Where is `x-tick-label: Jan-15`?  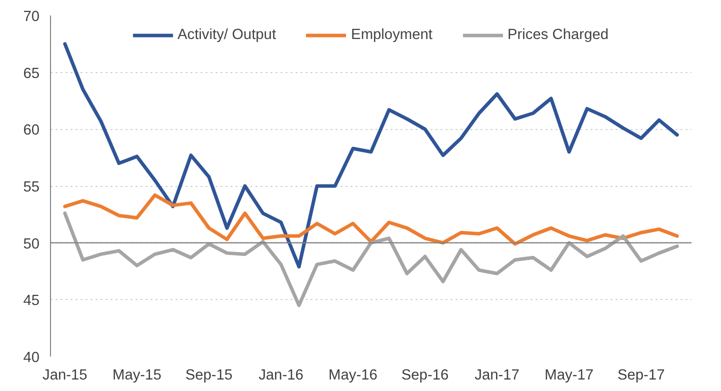
x-tick-label: Jan-15 is located at coordinates (65, 376).